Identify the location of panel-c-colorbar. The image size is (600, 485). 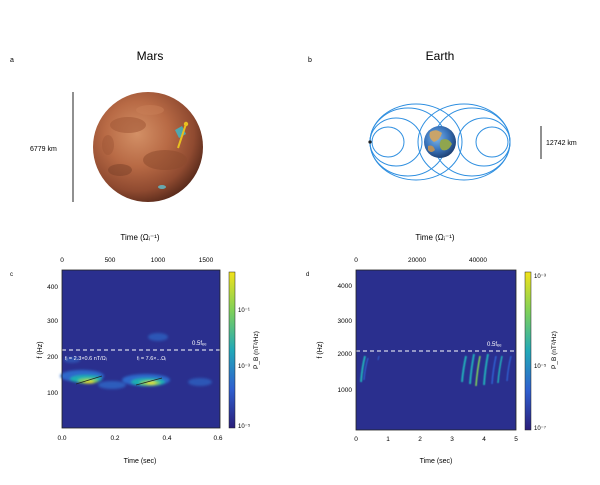
(232, 350).